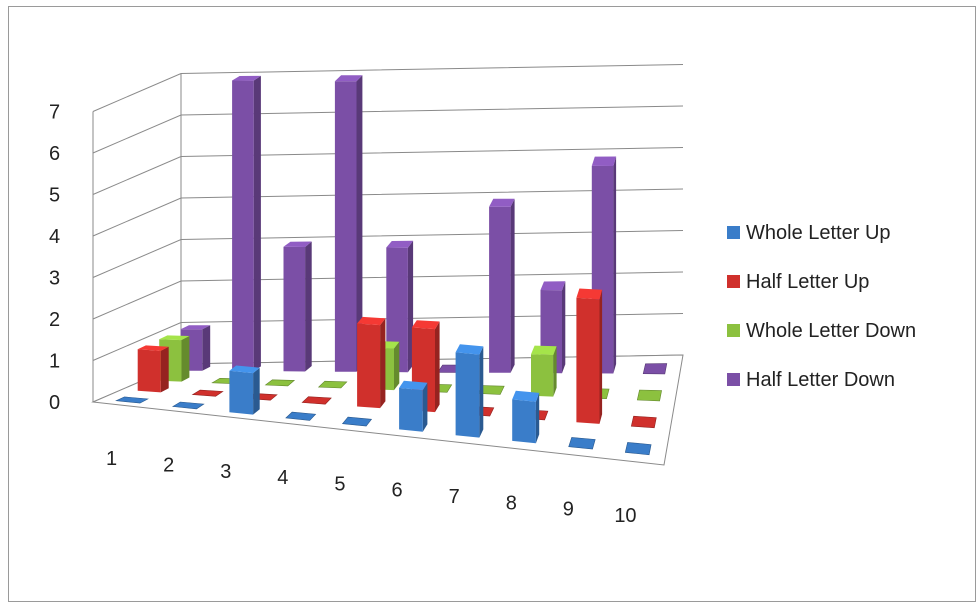 This screenshot has width=979, height=605. Describe the element at coordinates (371, 487) in the screenshot. I see `x-axis-ticks: 1 2 3 4 5 6 7 8 9 10` at that location.